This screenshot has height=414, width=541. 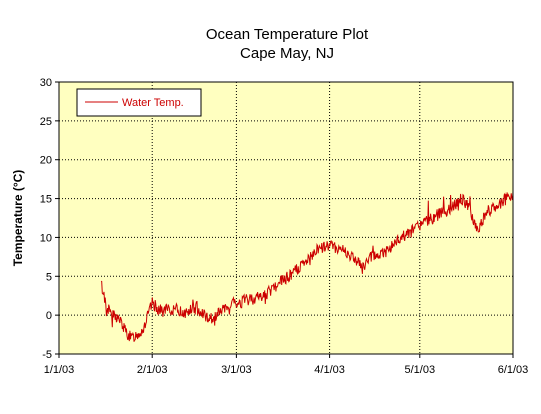 What do you see at coordinates (46, 83) in the screenshot?
I see `y-tick-label: 30` at bounding box center [46, 83].